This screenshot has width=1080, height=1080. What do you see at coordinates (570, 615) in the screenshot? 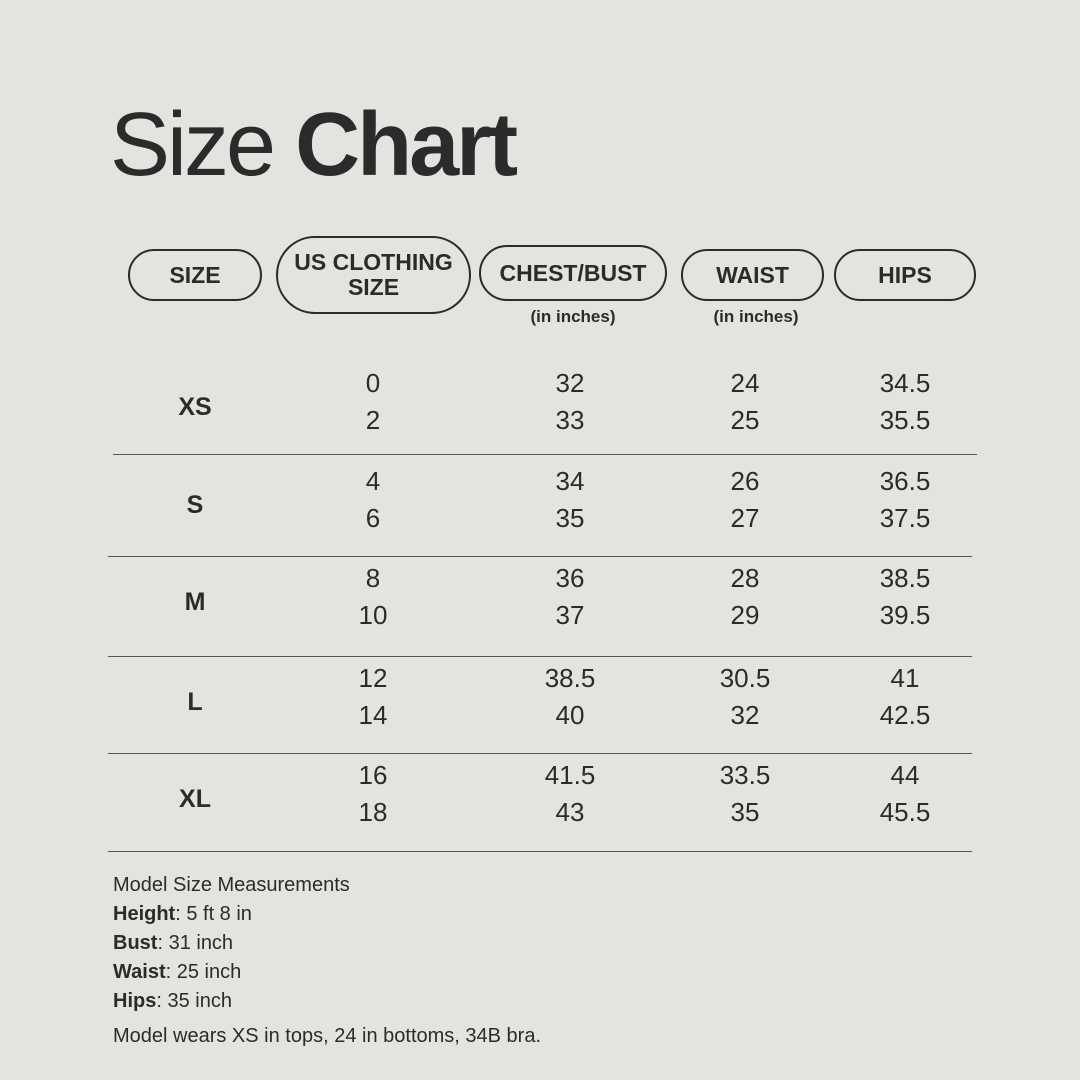
I see `chest-value: 37` at bounding box center [570, 615].